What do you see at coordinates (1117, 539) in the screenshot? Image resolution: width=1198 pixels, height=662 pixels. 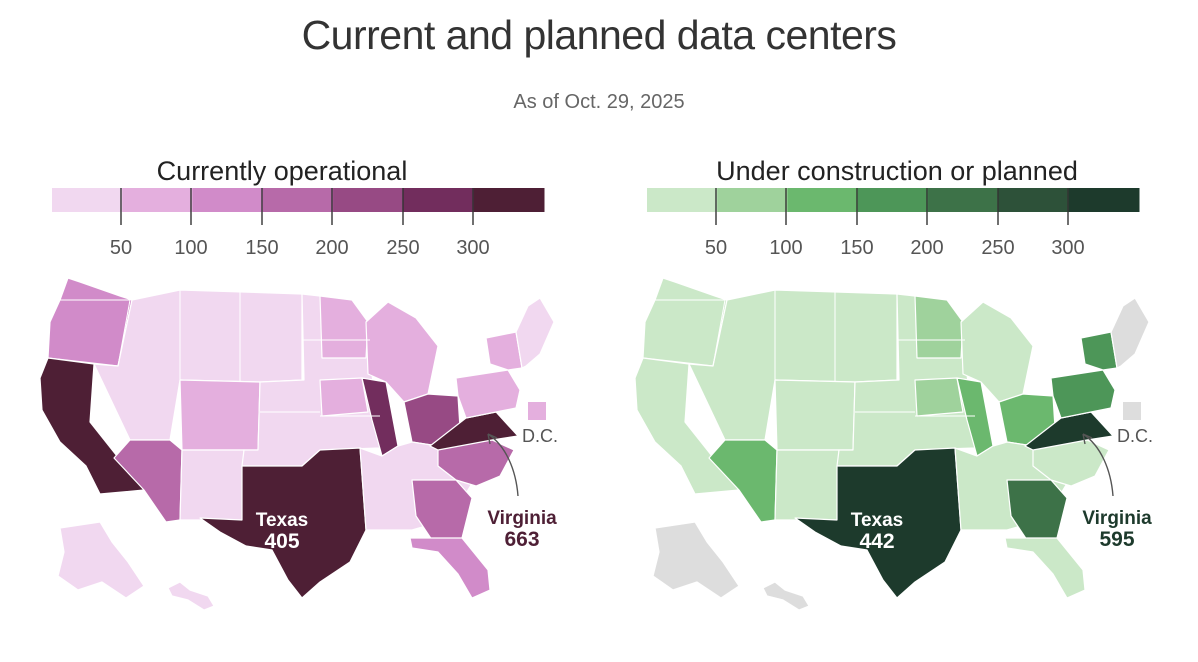 I see `virginia-value: 595` at bounding box center [1117, 539].